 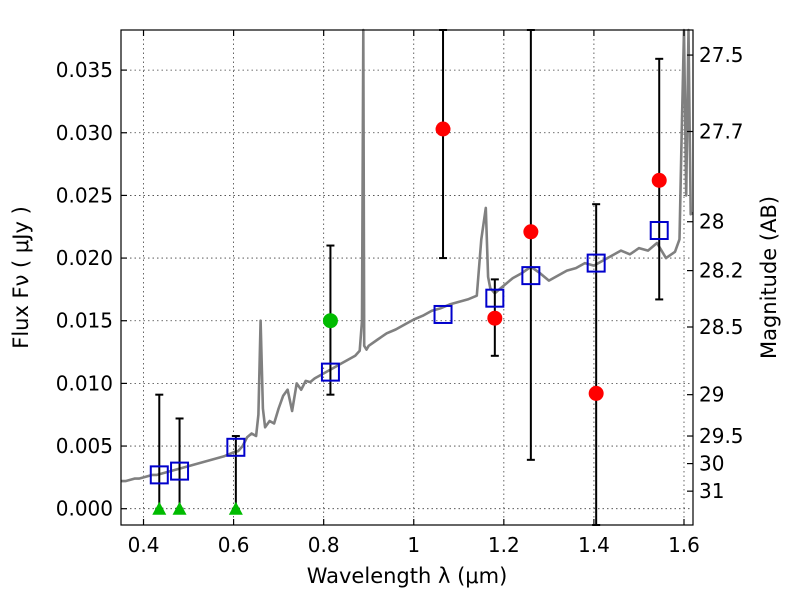 I want to click on y-tick-label: 0.015, so click(x=84, y=321).